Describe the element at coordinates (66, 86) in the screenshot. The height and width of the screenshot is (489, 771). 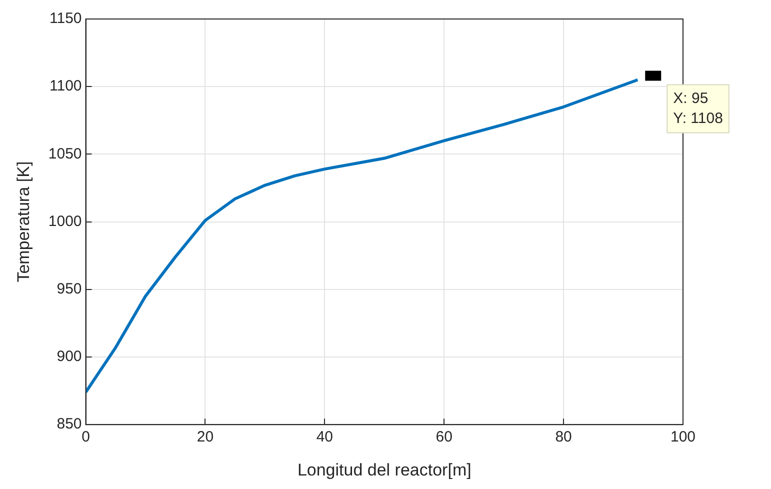
I see `y-tick-label: 1100` at that location.